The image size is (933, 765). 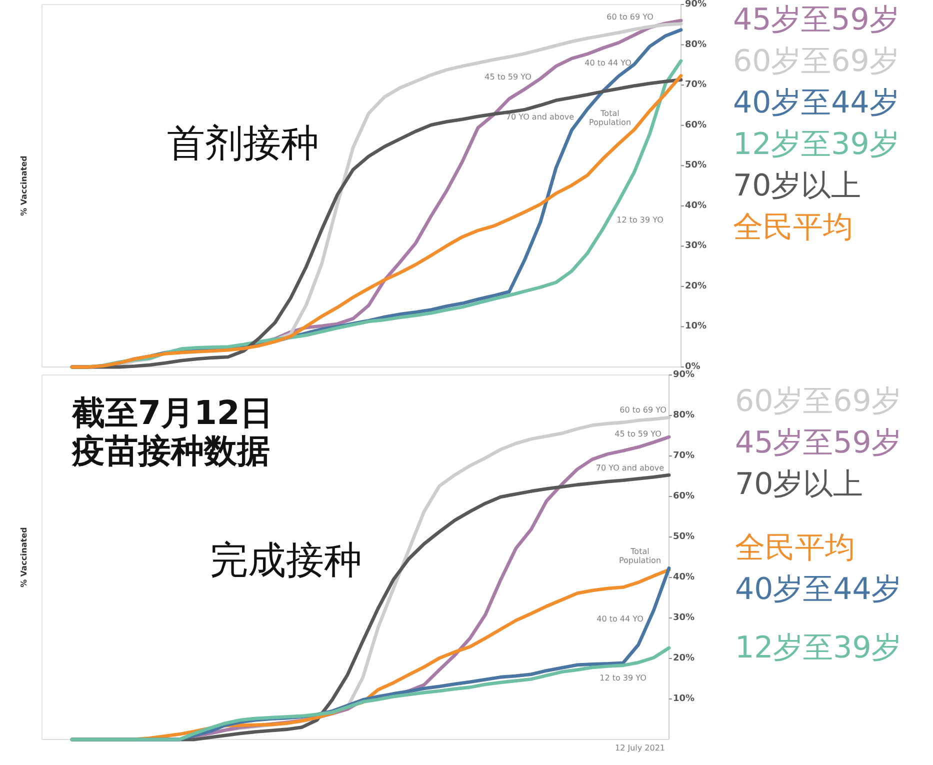 What do you see at coordinates (172, 431) in the screenshot?
I see `subtitle: 截至7月12日疫苗接种数据` at bounding box center [172, 431].